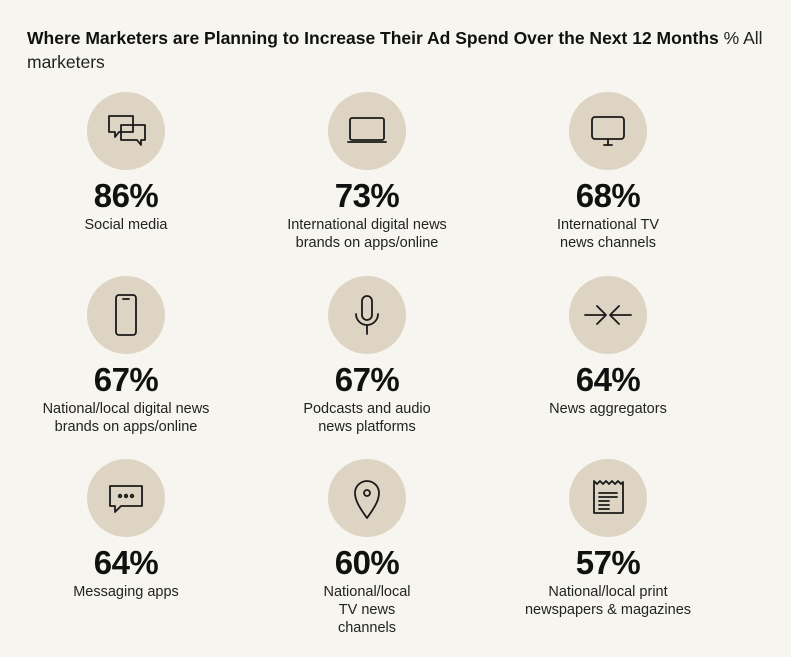 This screenshot has width=791, height=657. I want to click on laptop-icon, so click(367, 131).